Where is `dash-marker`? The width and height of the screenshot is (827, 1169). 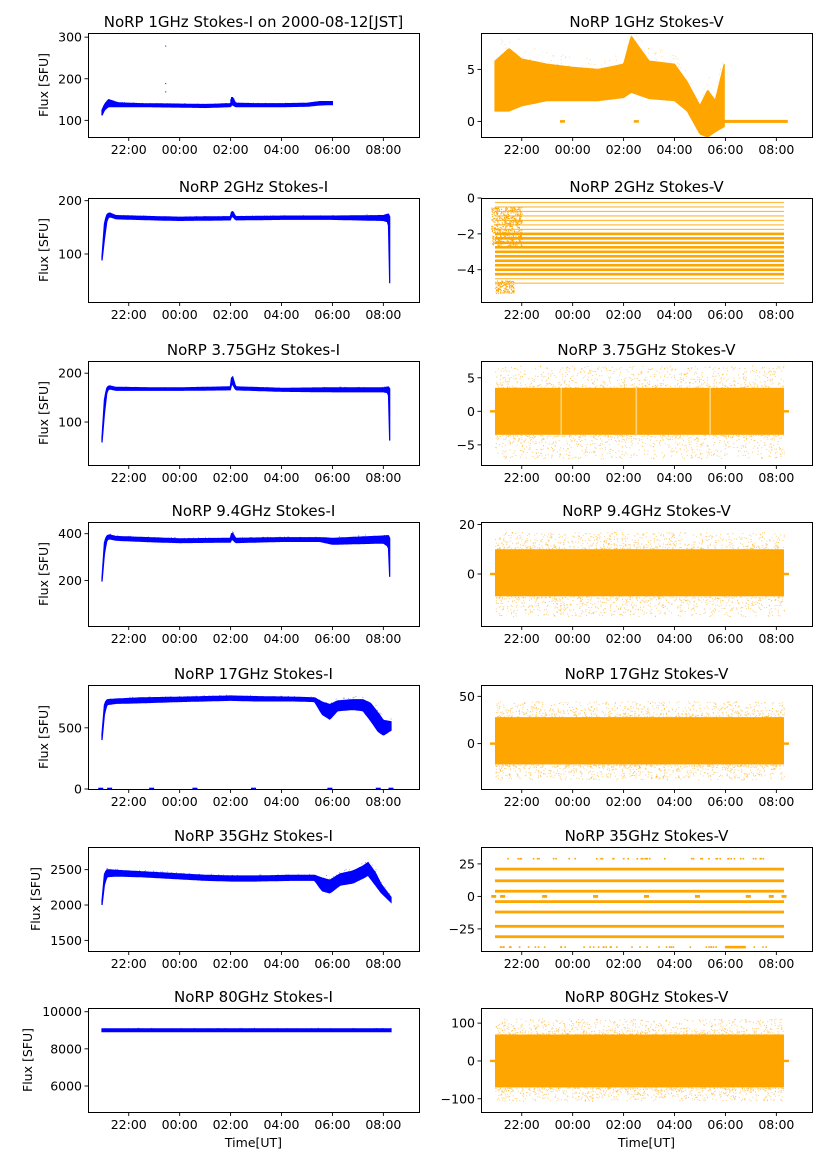
dash-marker is located at coordinates (562, 121).